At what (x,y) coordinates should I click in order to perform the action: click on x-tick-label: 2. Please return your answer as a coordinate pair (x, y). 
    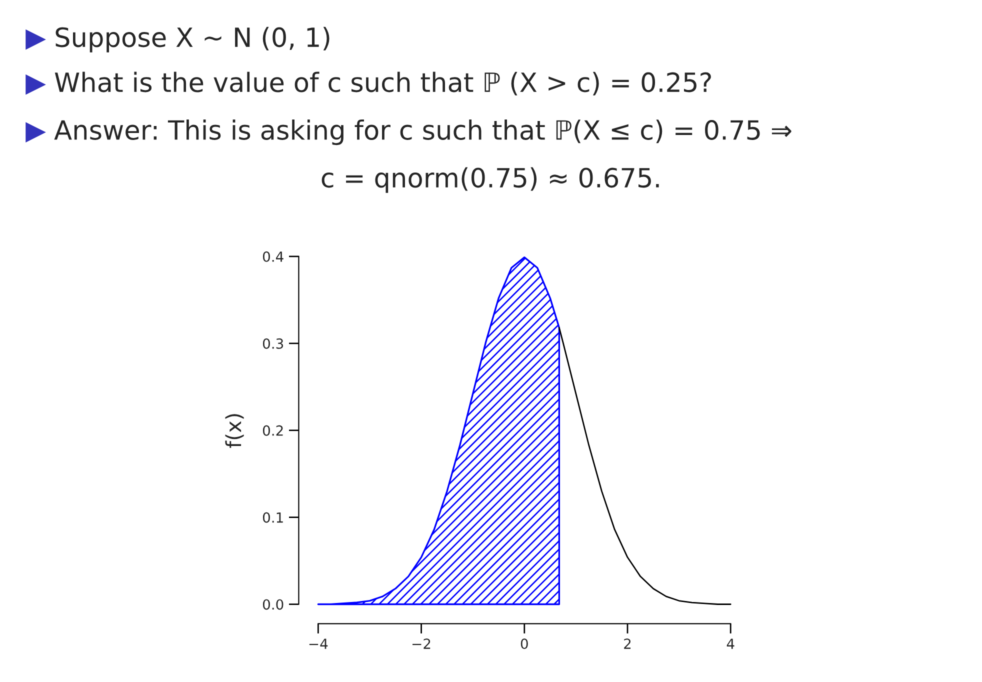
    Looking at the image, I should click on (627, 643).